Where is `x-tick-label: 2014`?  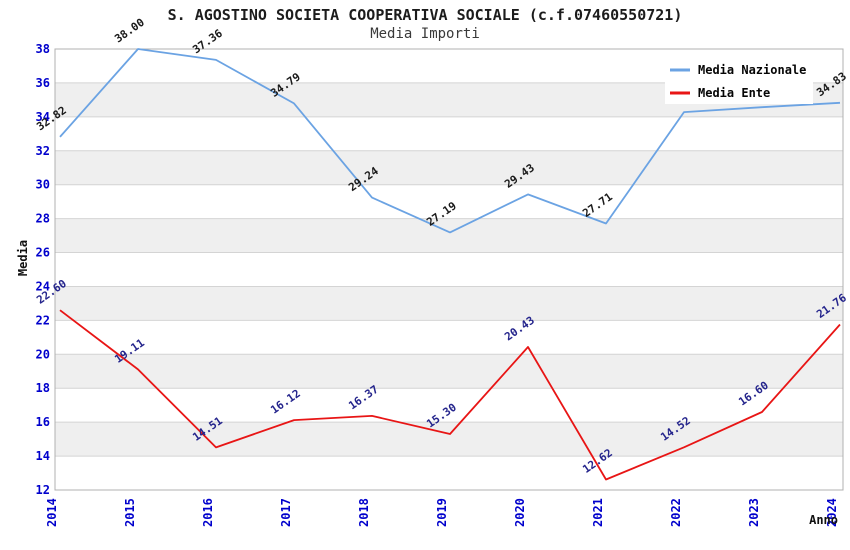 x-tick-label: 2014 is located at coordinates (52, 512).